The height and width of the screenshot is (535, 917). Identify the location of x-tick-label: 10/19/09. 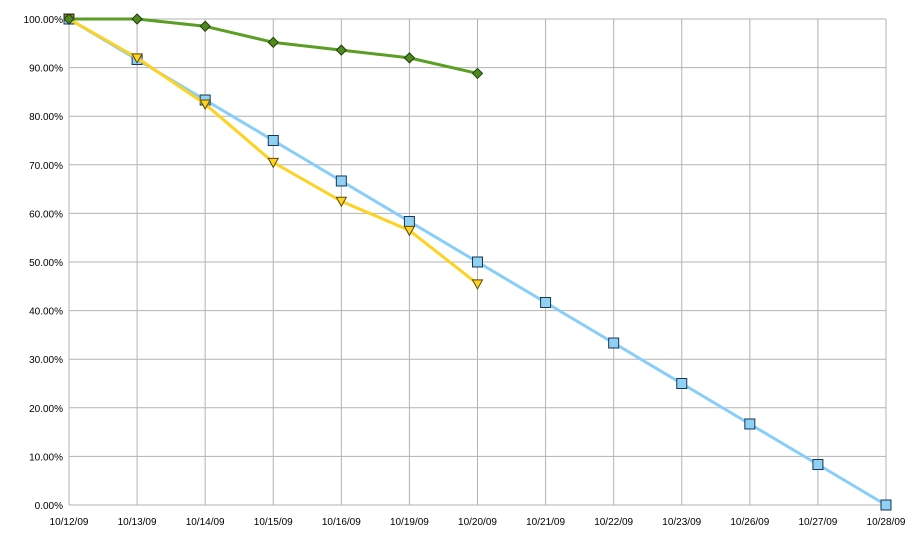
(409, 522).